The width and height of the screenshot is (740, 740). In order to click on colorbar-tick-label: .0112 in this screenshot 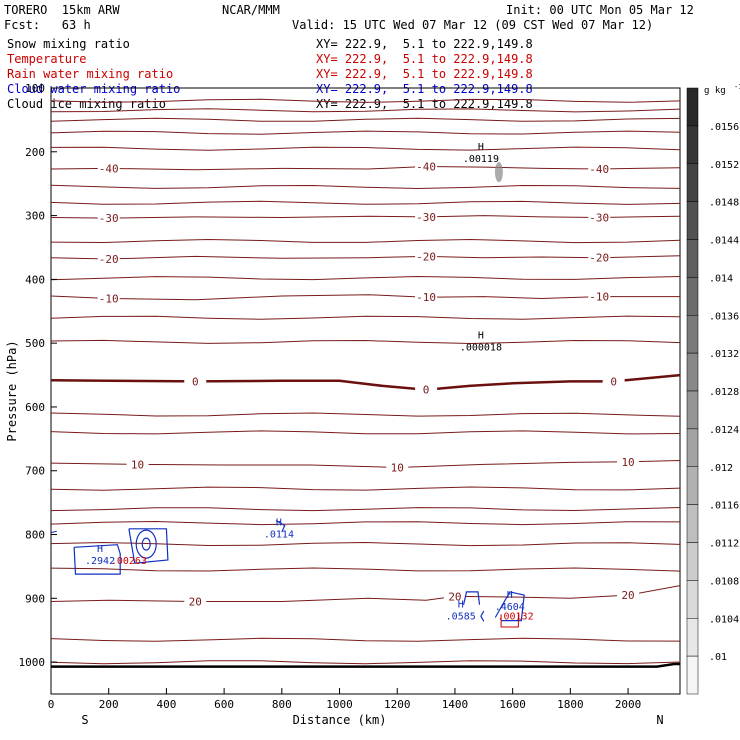, I will do `click(724, 544)`.